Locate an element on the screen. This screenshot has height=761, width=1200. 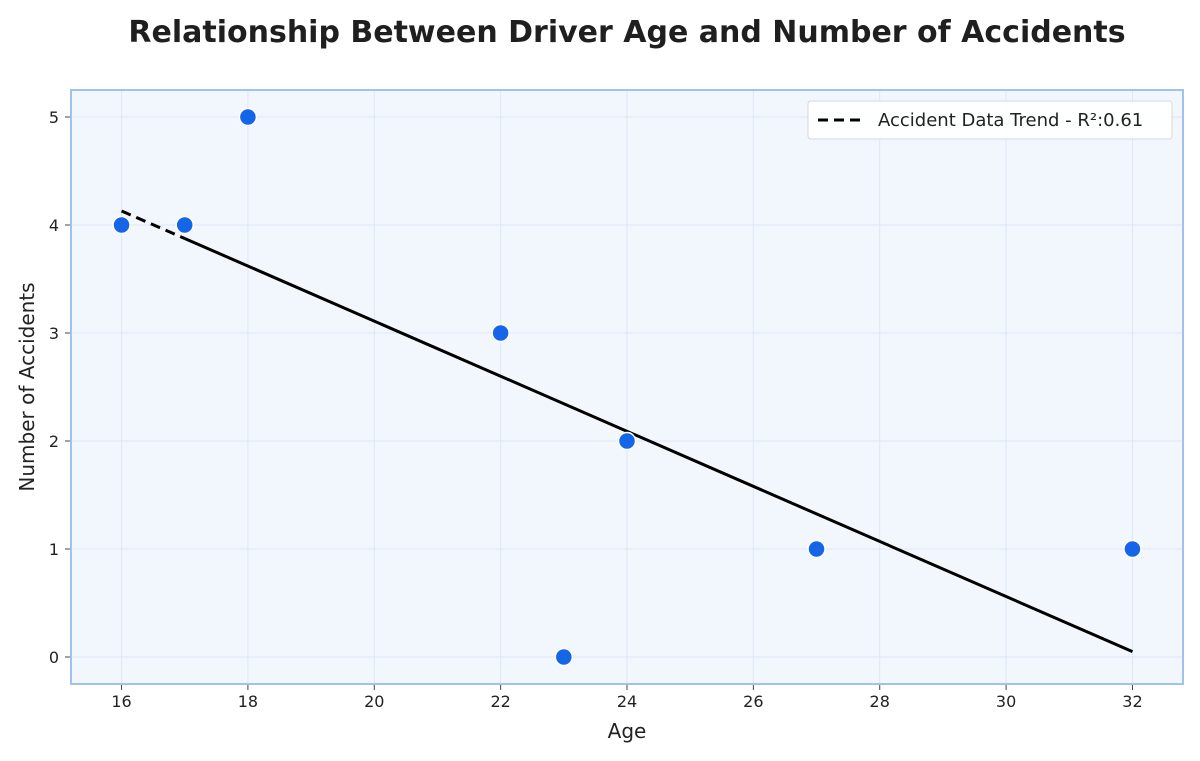
x-tick-label-3: 22 is located at coordinates (500, 701).